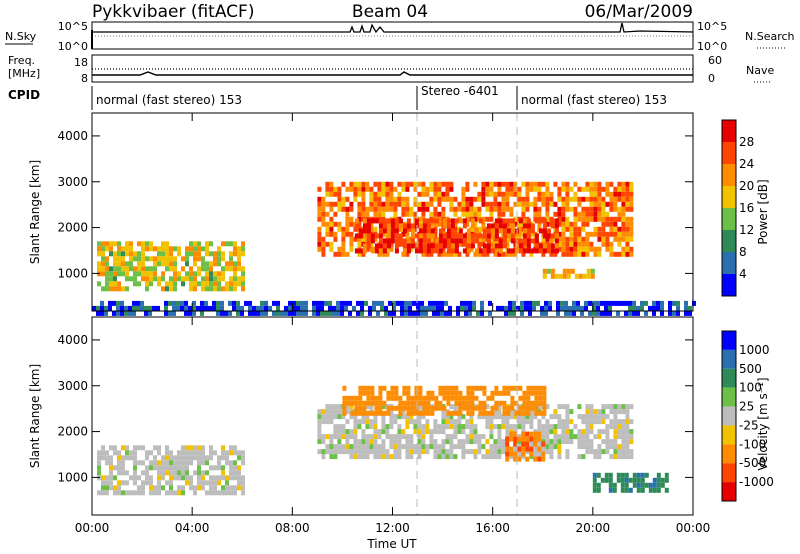 This screenshot has height=554, width=800. I want to click on x-tick-label: 20:00, so click(593, 528).